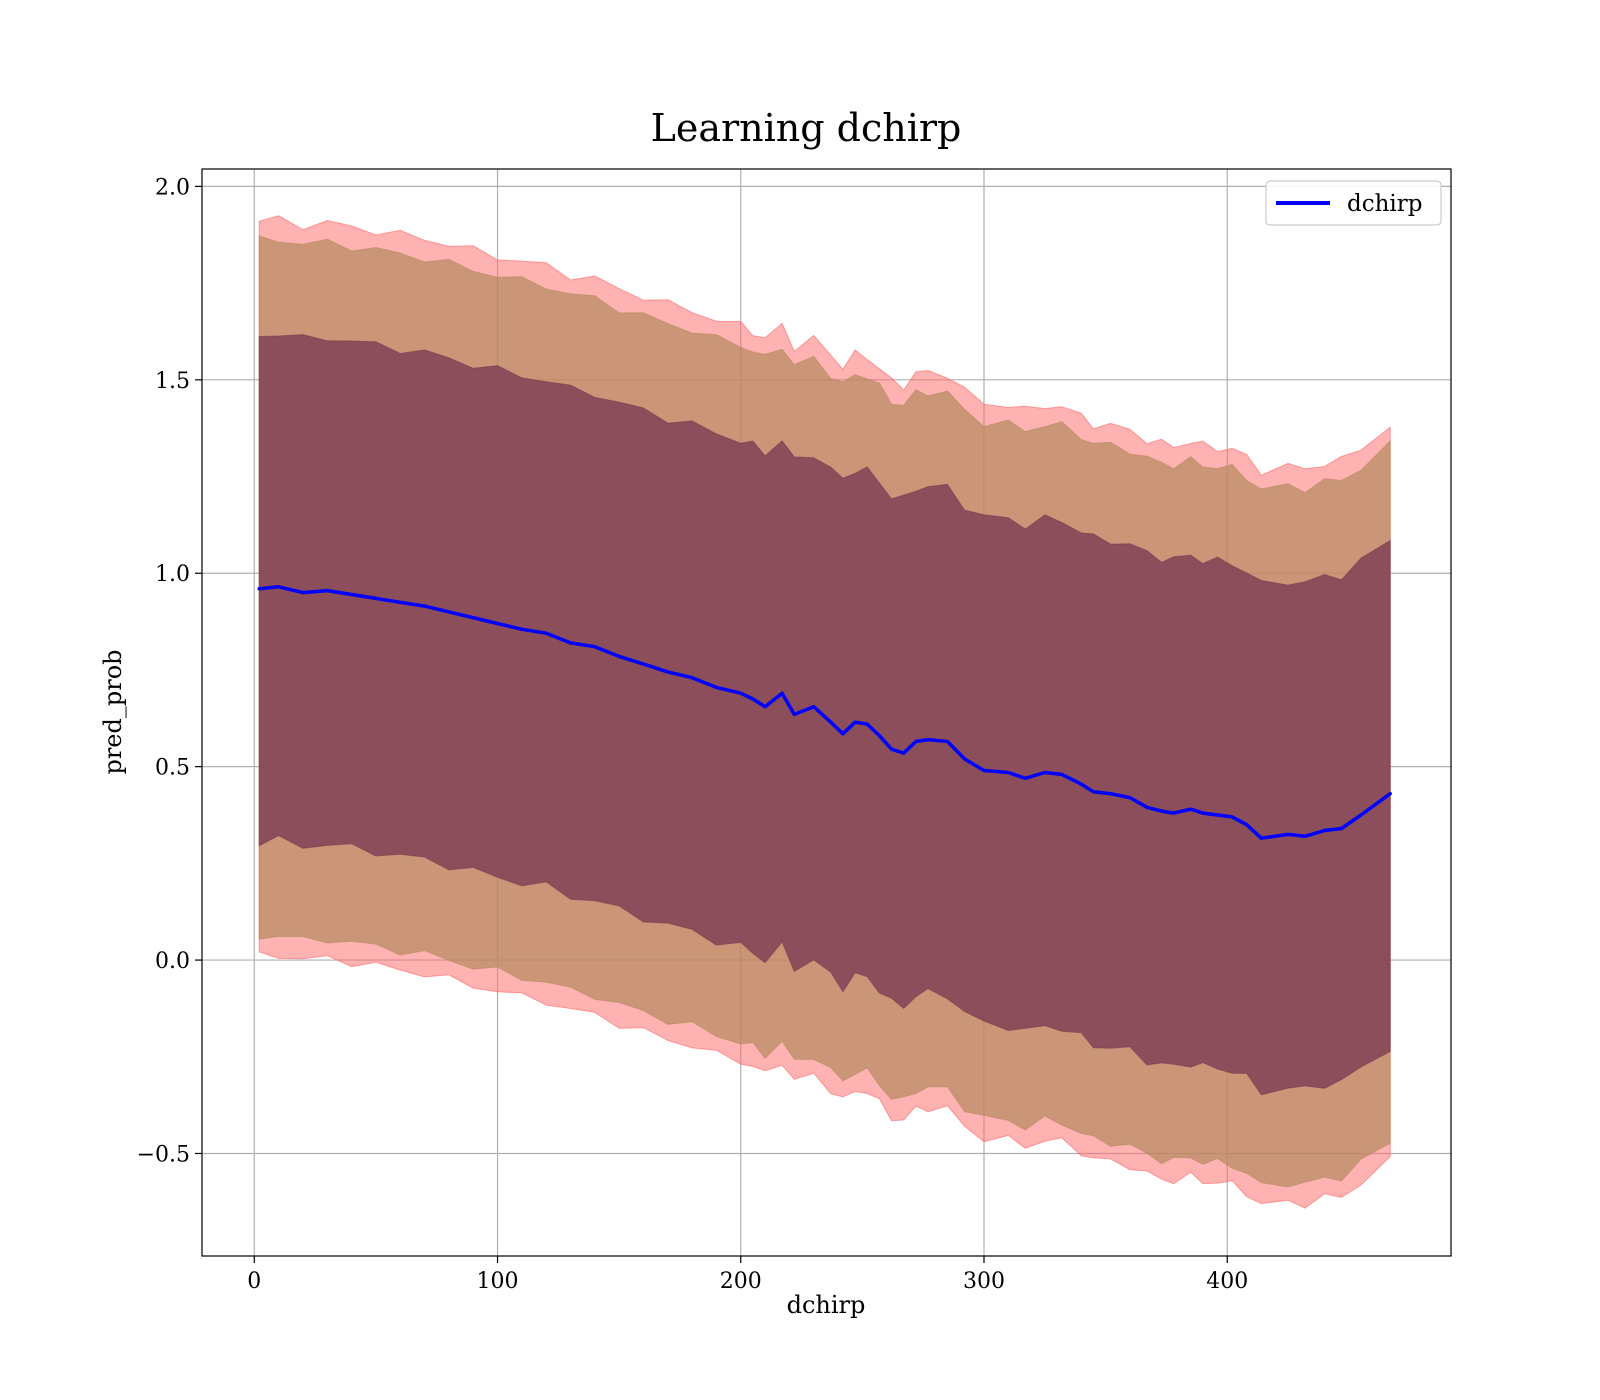 The width and height of the screenshot is (1600, 1400). Describe the element at coordinates (1385, 204) in the screenshot. I see `legend-label-dchirp: dchirp` at that location.